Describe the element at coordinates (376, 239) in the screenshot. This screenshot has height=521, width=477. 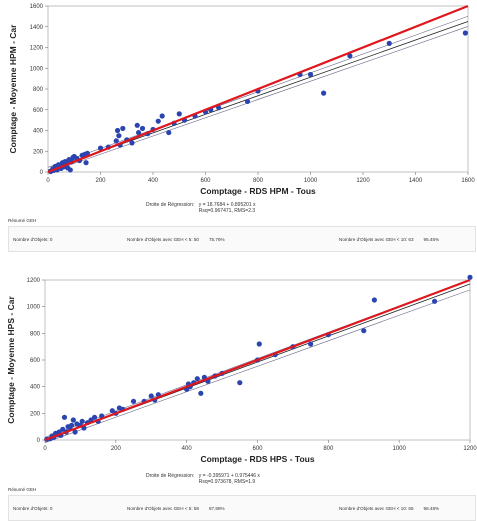
I see `geh10-count: Nombre d'Objets avec GEH < 10: 63` at that location.